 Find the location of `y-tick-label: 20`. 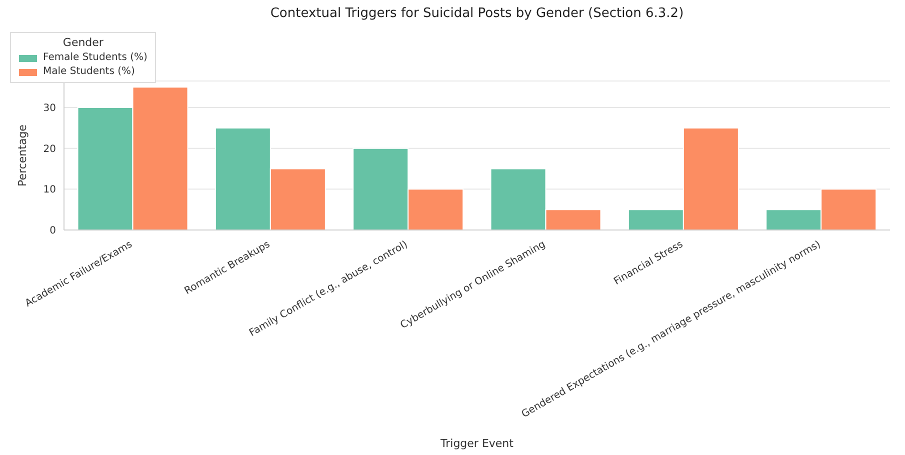

y-tick-label: 20 is located at coordinates (49, 149).